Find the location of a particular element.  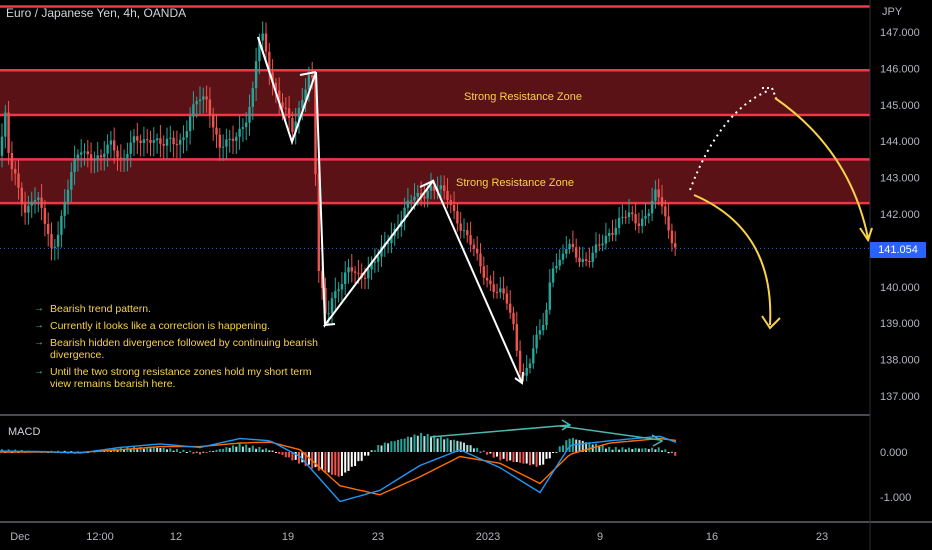

price-tick: 138.000 is located at coordinates (900, 361).